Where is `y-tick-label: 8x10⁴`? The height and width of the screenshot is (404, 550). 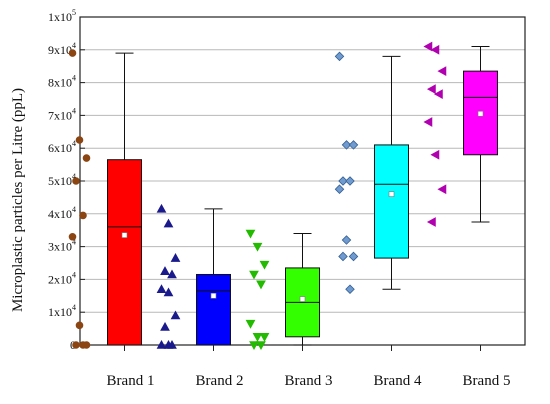 y-tick-label: 8x10⁴ is located at coordinates (62, 82).